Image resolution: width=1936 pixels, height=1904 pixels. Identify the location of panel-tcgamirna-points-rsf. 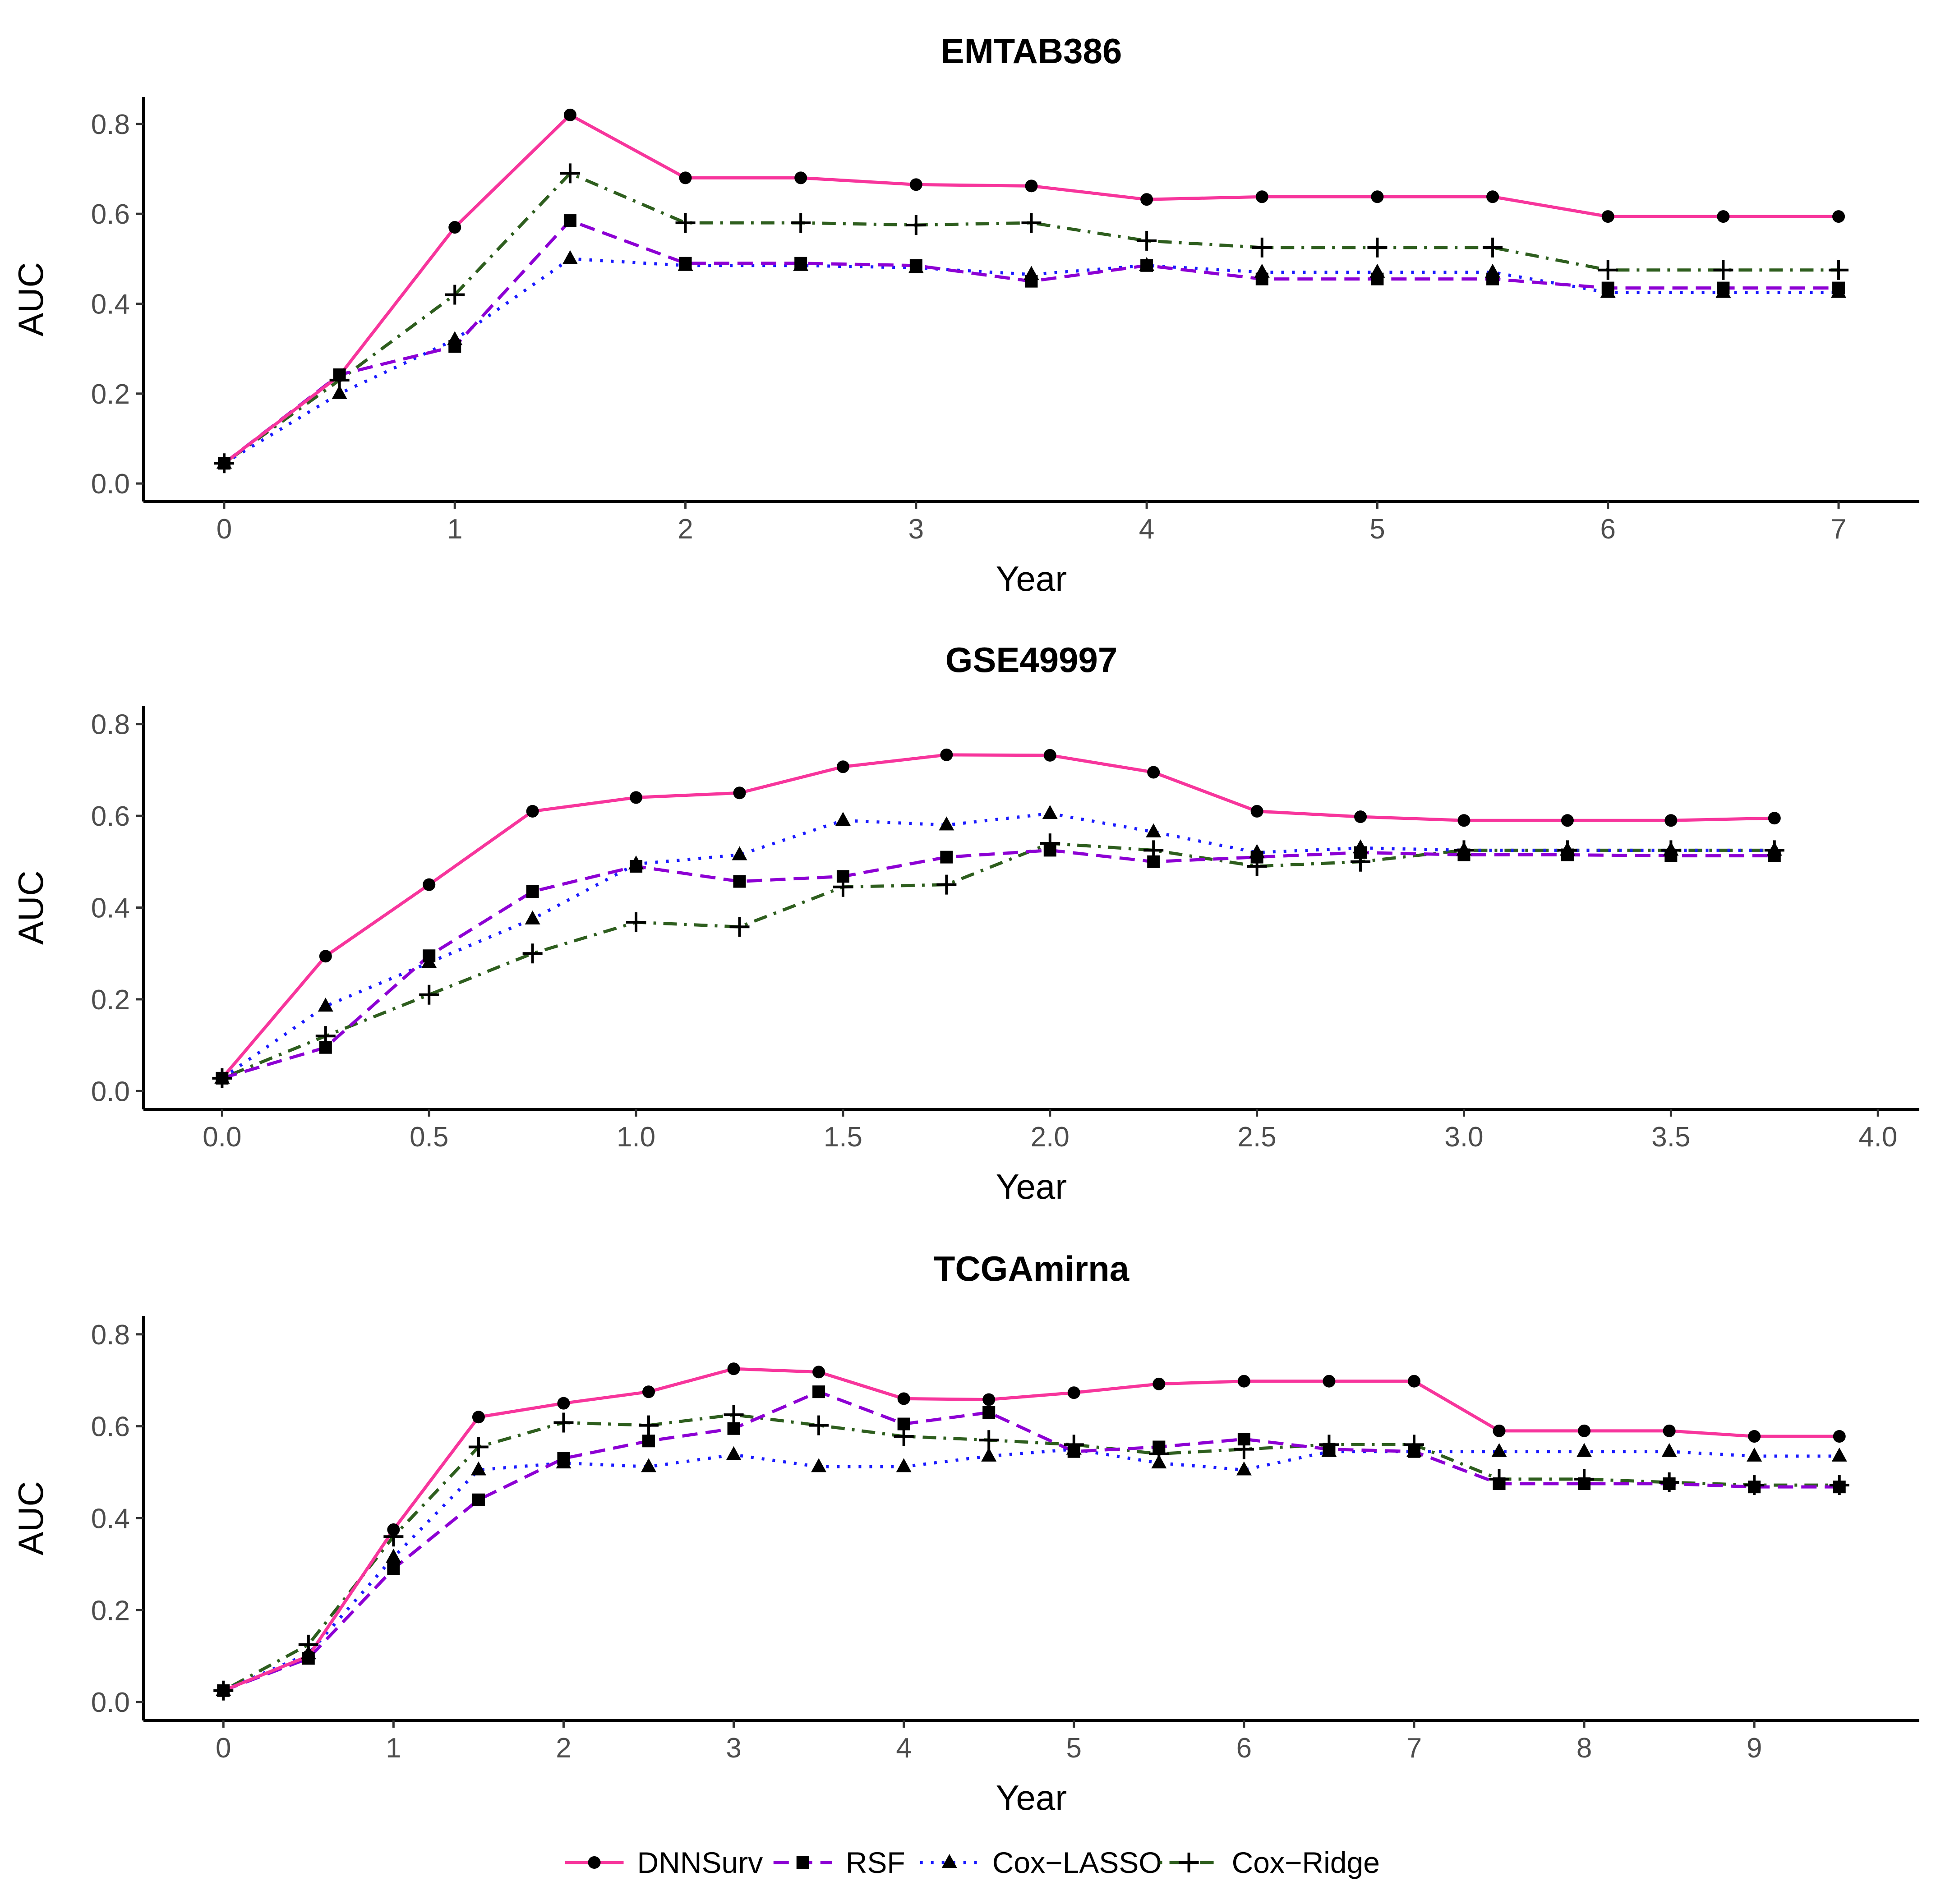
(1031, 1541).